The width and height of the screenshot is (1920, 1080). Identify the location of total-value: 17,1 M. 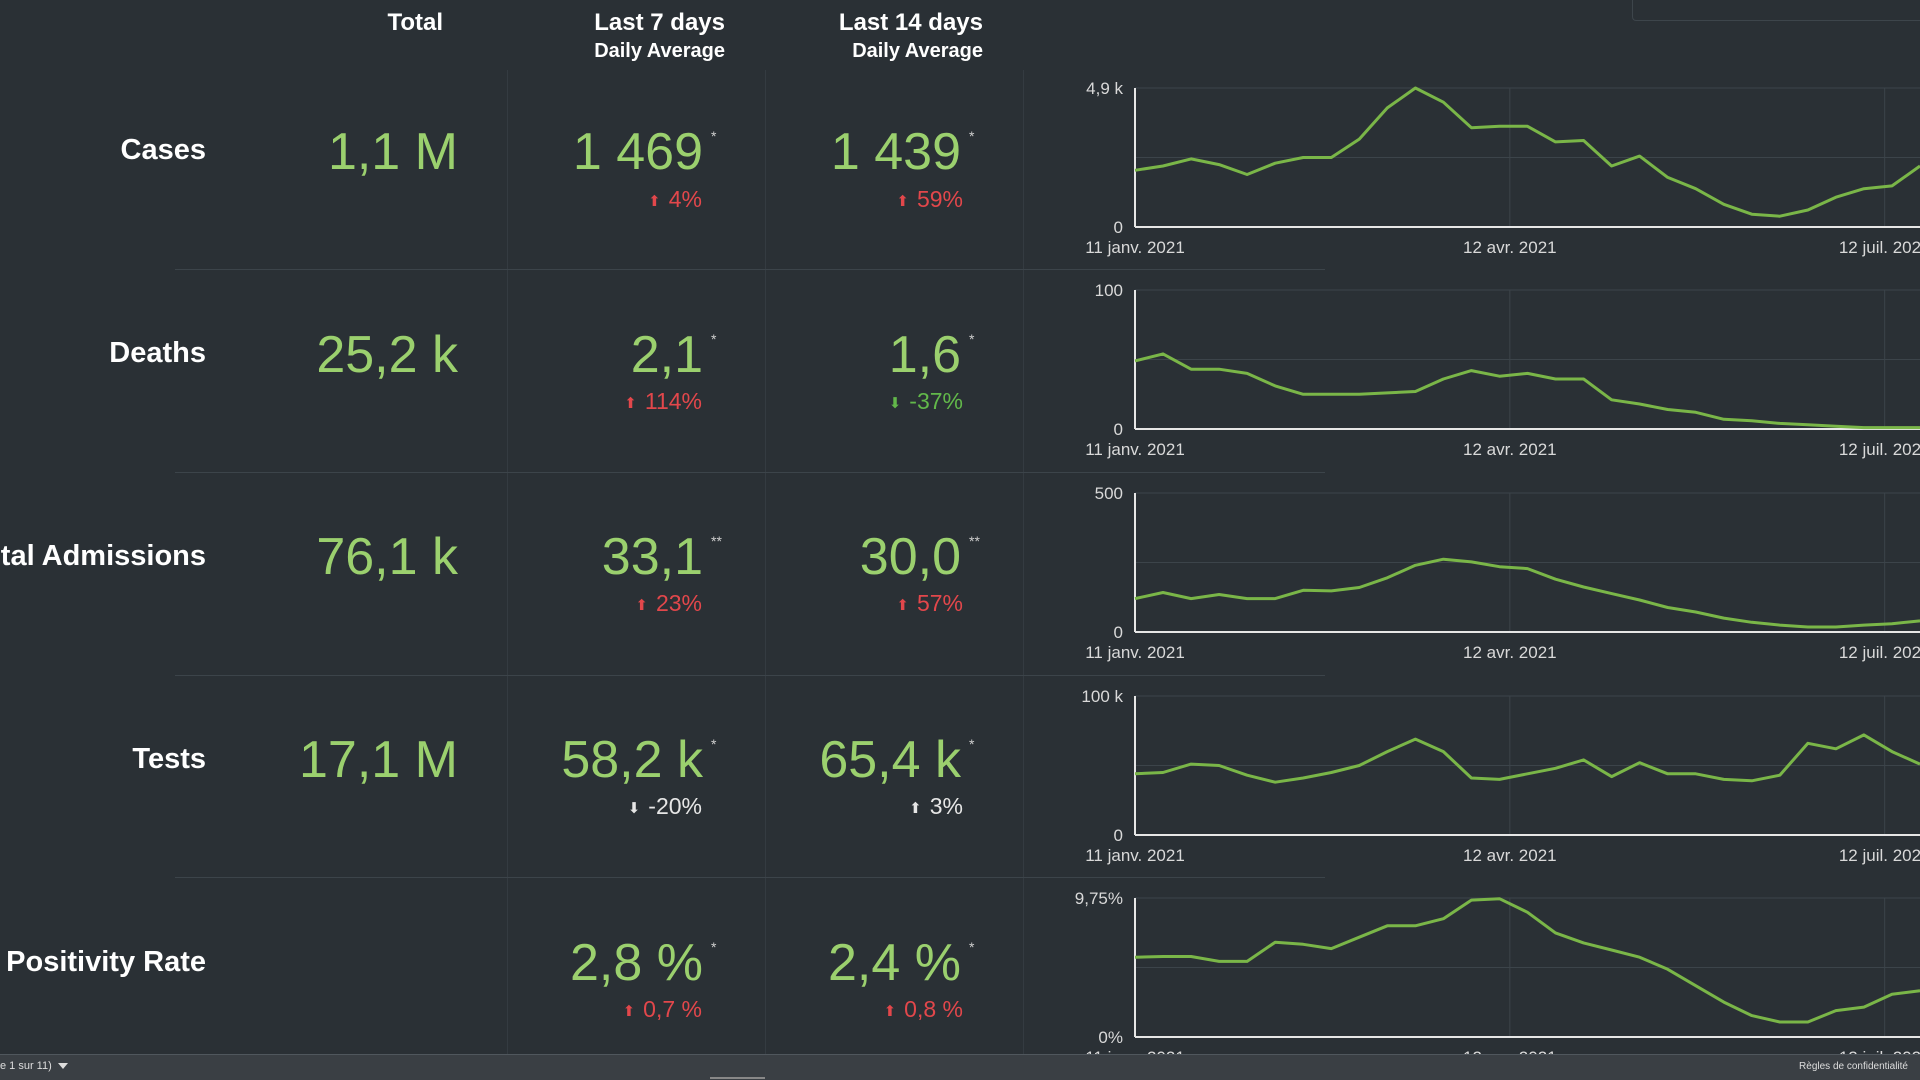
(378, 760).